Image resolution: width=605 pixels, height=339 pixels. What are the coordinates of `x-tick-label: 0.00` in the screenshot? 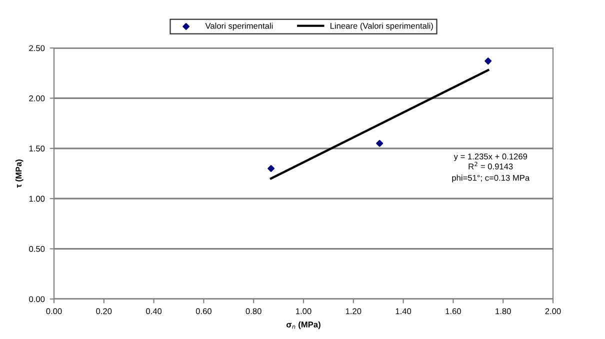 It's located at (54, 311).